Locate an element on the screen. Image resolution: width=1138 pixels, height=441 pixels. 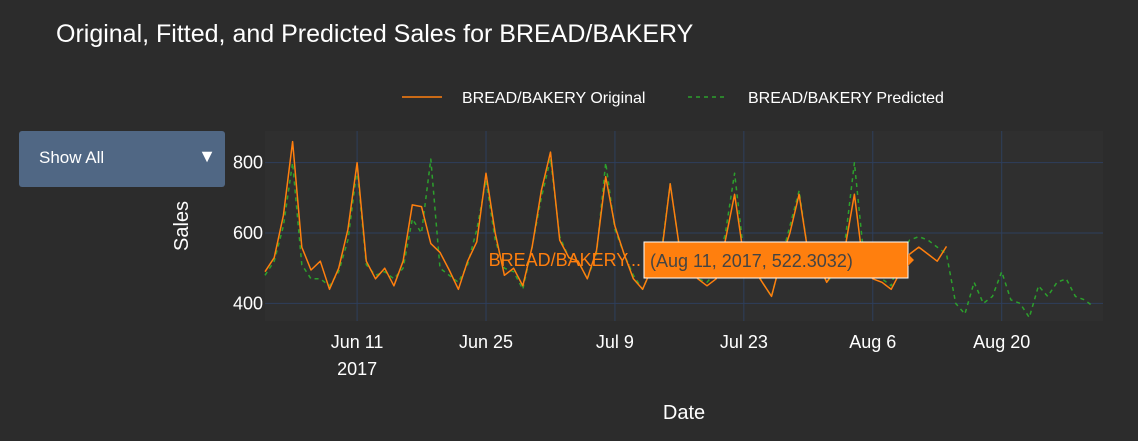
hover-value-text: (Aug 11, 2017, 522.3032) is located at coordinates (751, 261).